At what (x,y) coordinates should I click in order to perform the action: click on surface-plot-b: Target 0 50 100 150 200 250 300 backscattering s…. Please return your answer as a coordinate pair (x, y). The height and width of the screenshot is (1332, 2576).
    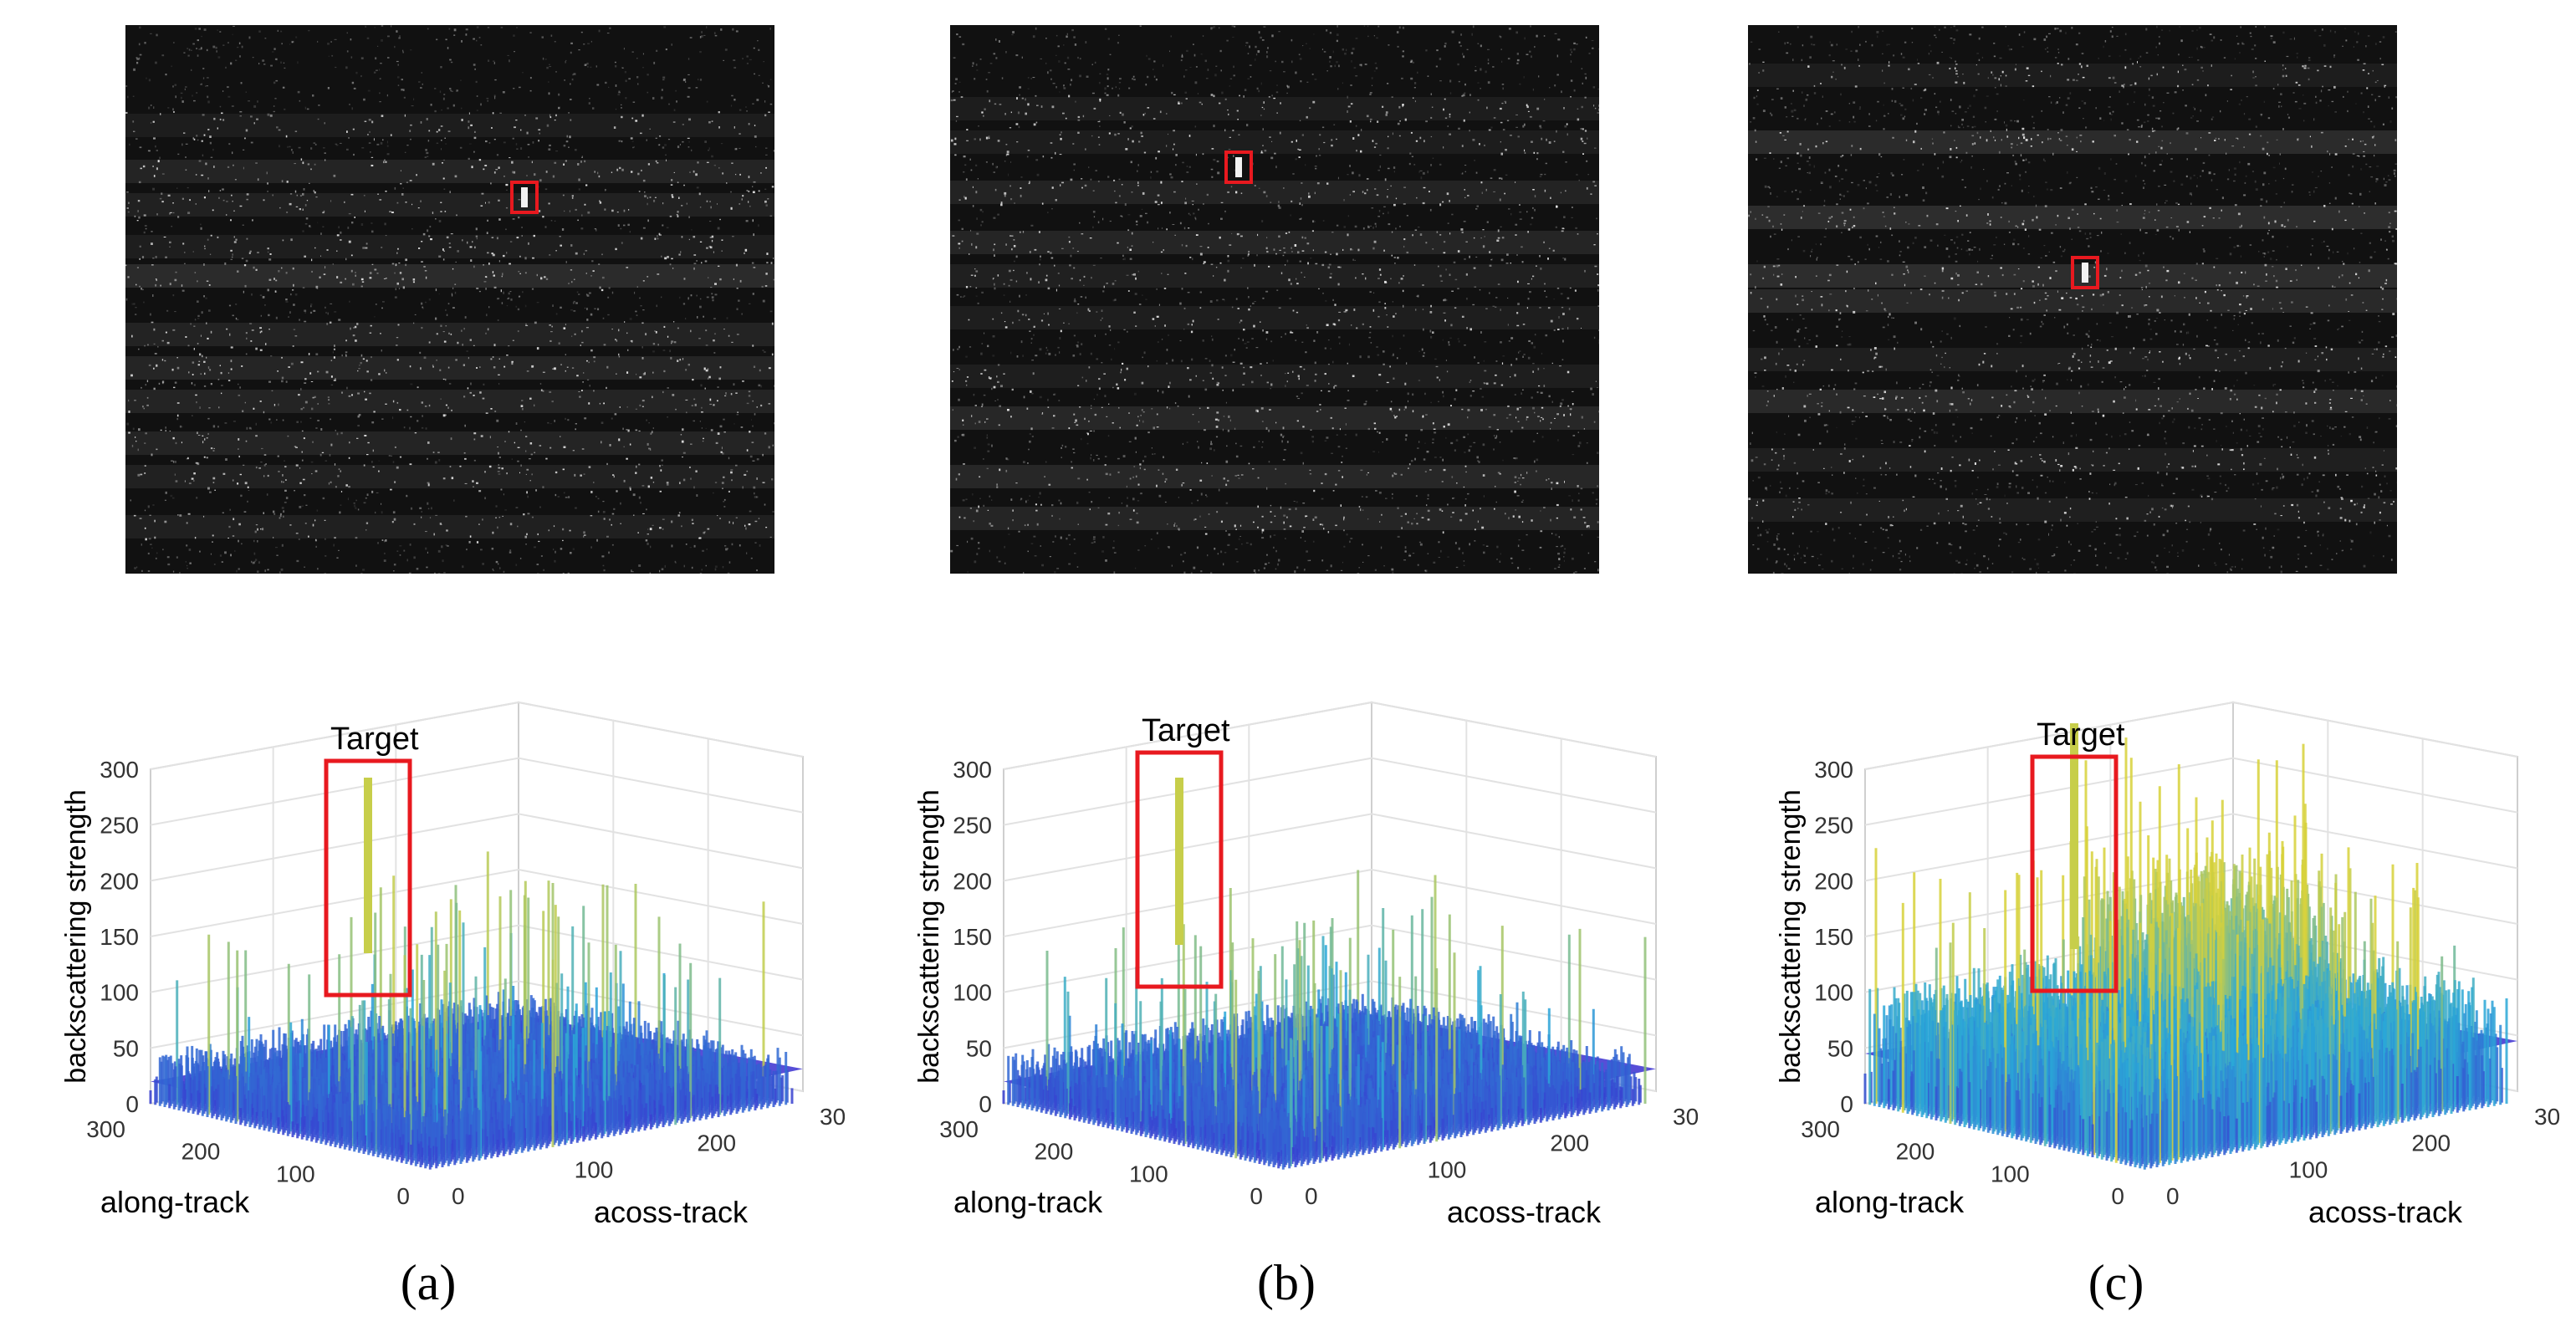
    Looking at the image, I should click on (1305, 965).